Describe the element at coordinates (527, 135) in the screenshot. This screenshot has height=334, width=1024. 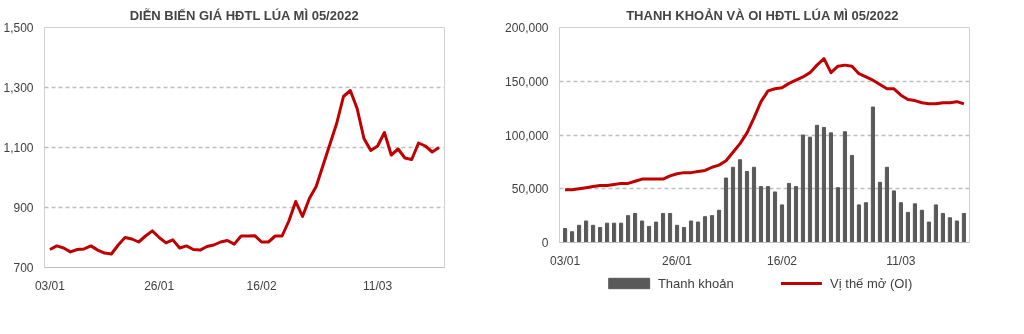
I see `y-tick-label: 100,000` at that location.